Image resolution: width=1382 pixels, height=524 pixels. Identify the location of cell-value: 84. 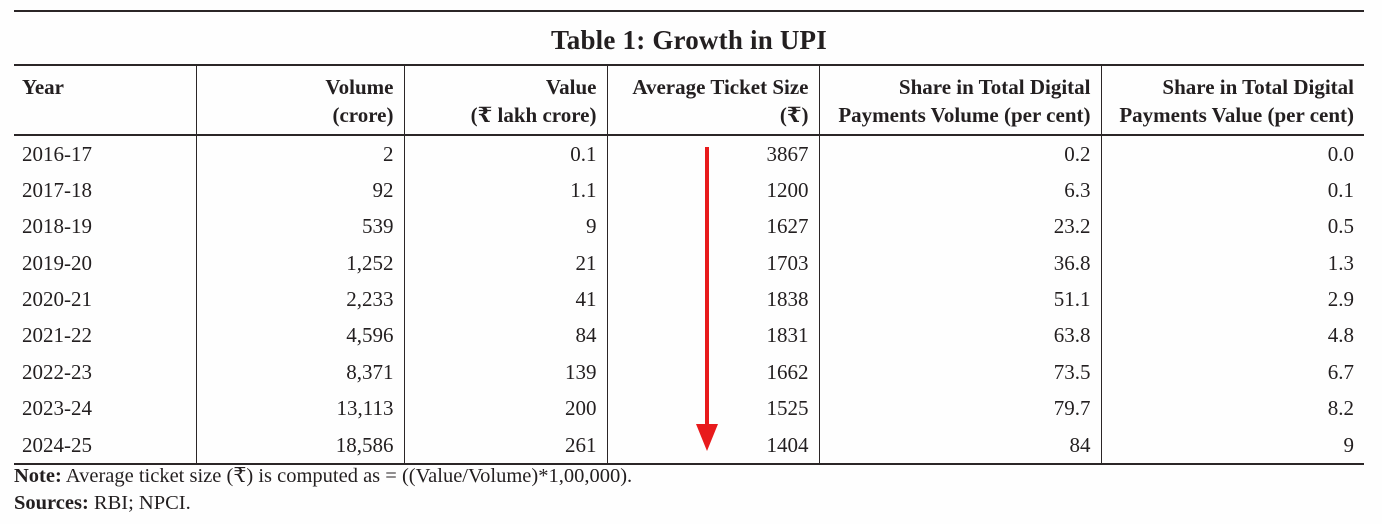
(505, 336).